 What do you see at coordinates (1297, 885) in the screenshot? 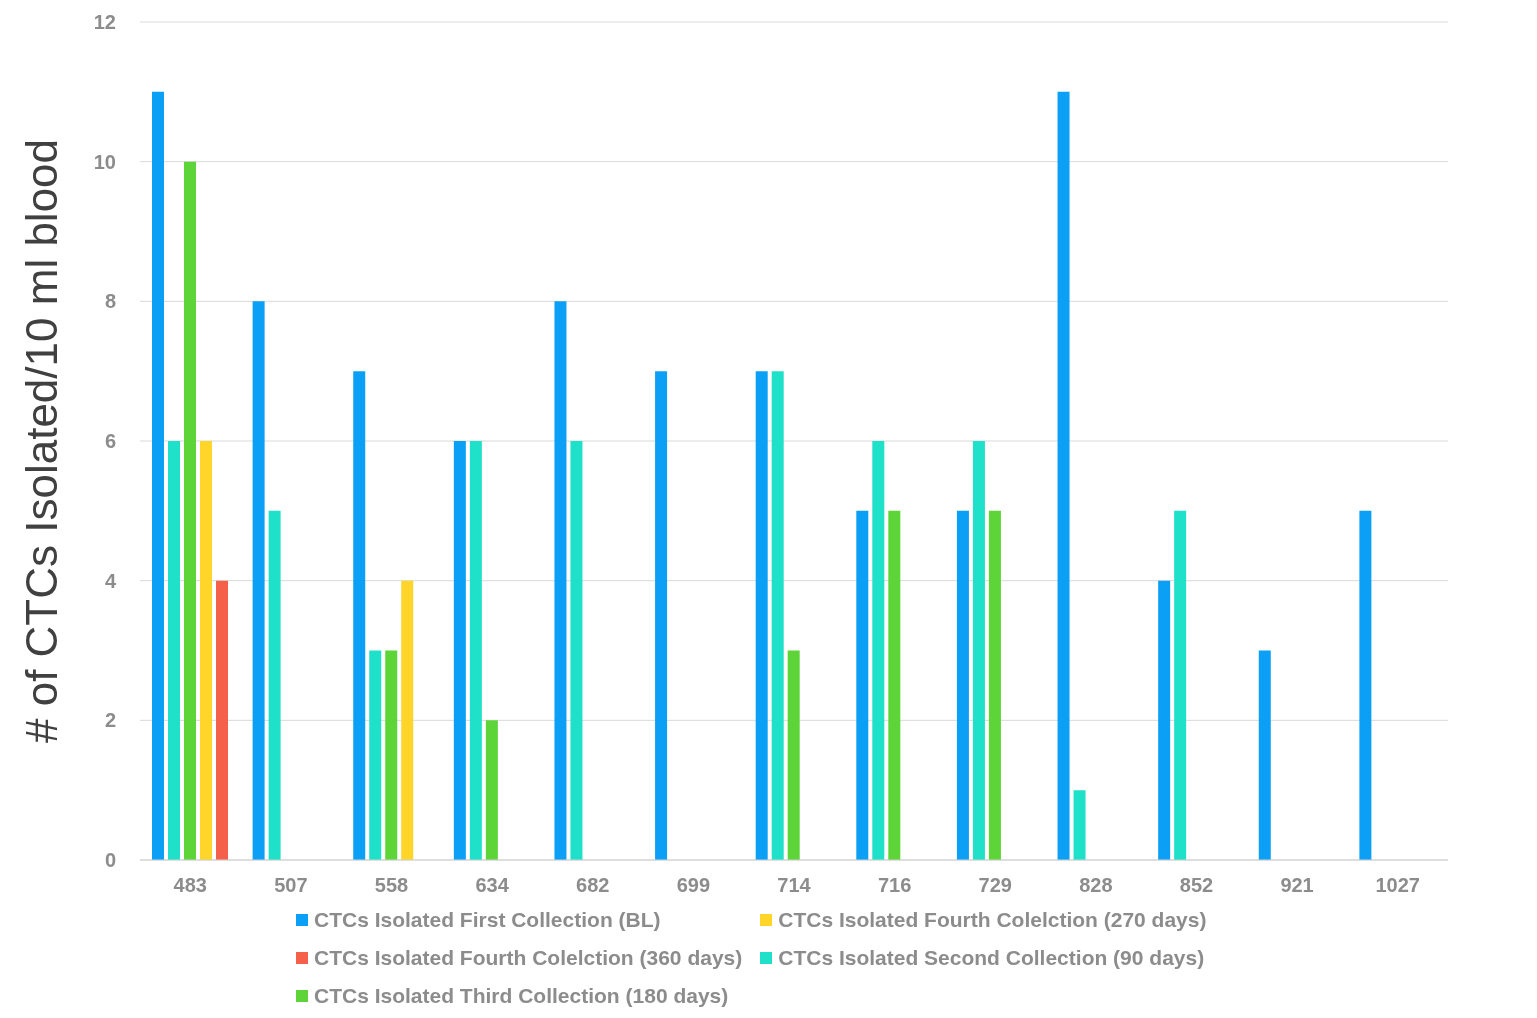
I see `x-tick-label: 921` at bounding box center [1297, 885].